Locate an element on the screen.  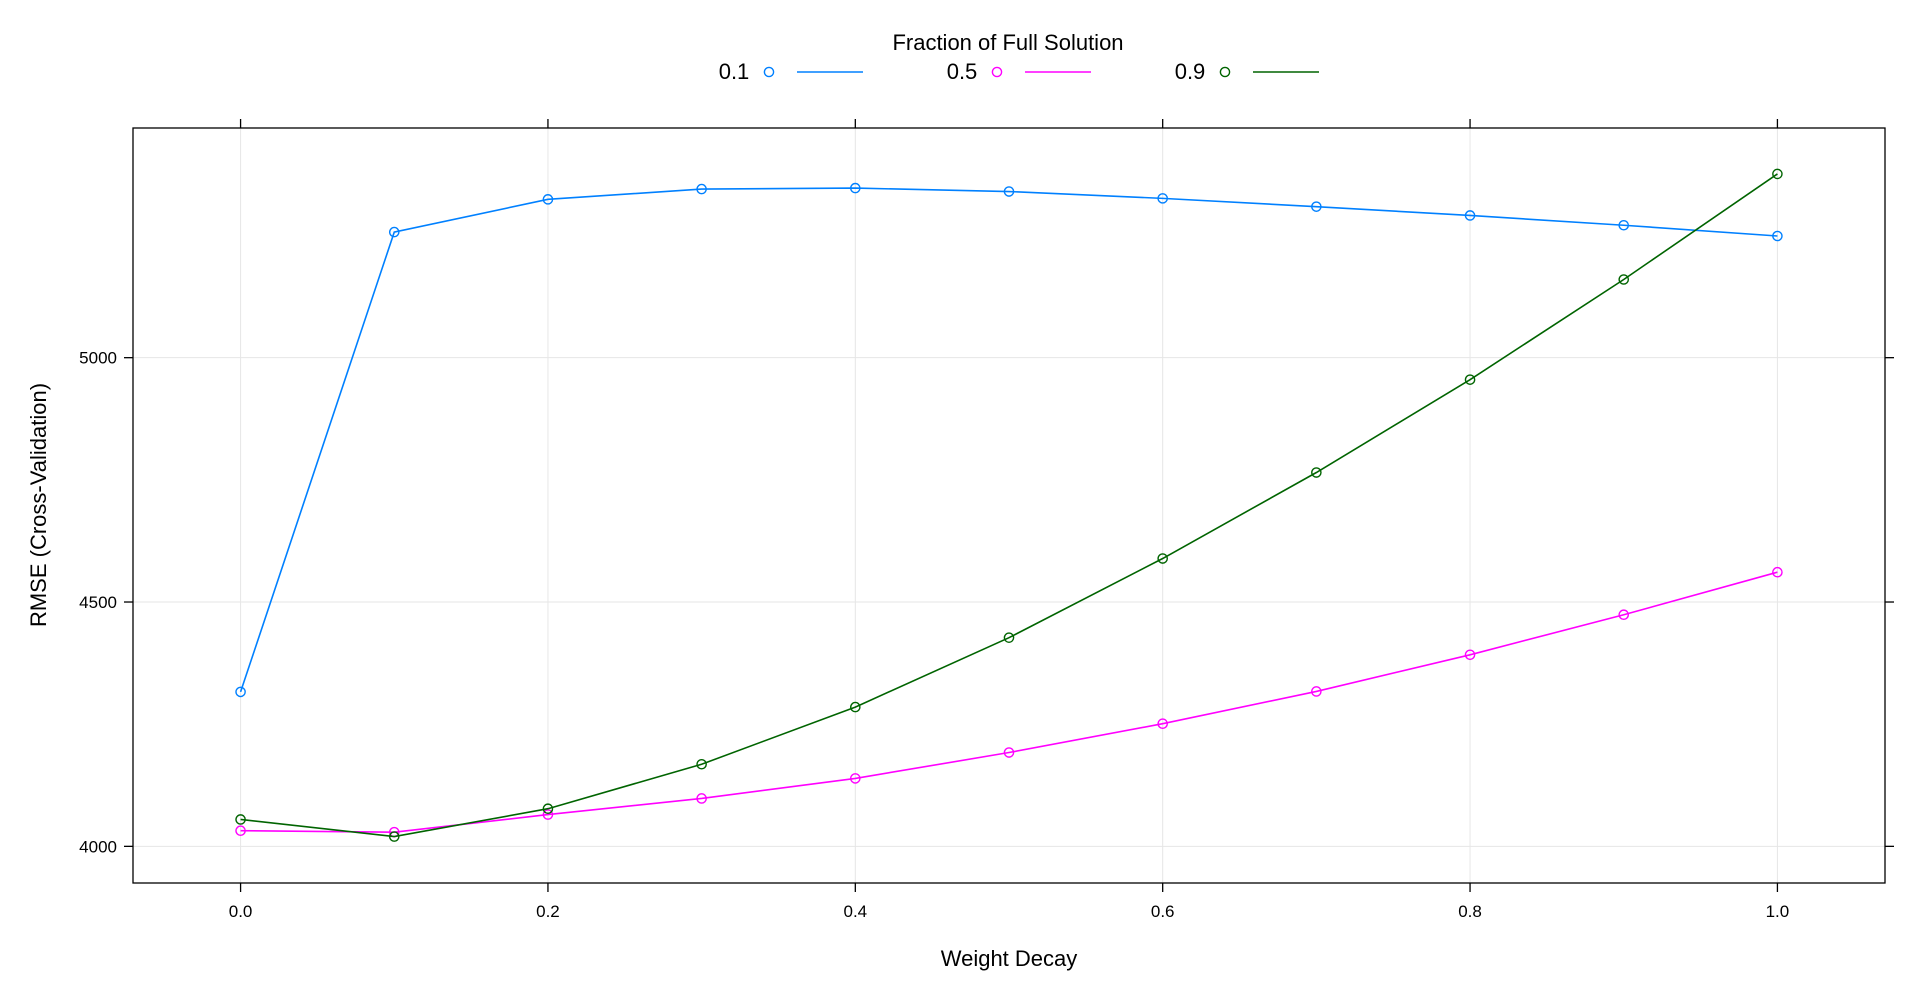
legend-item-label: 0.5 is located at coordinates (962, 71).